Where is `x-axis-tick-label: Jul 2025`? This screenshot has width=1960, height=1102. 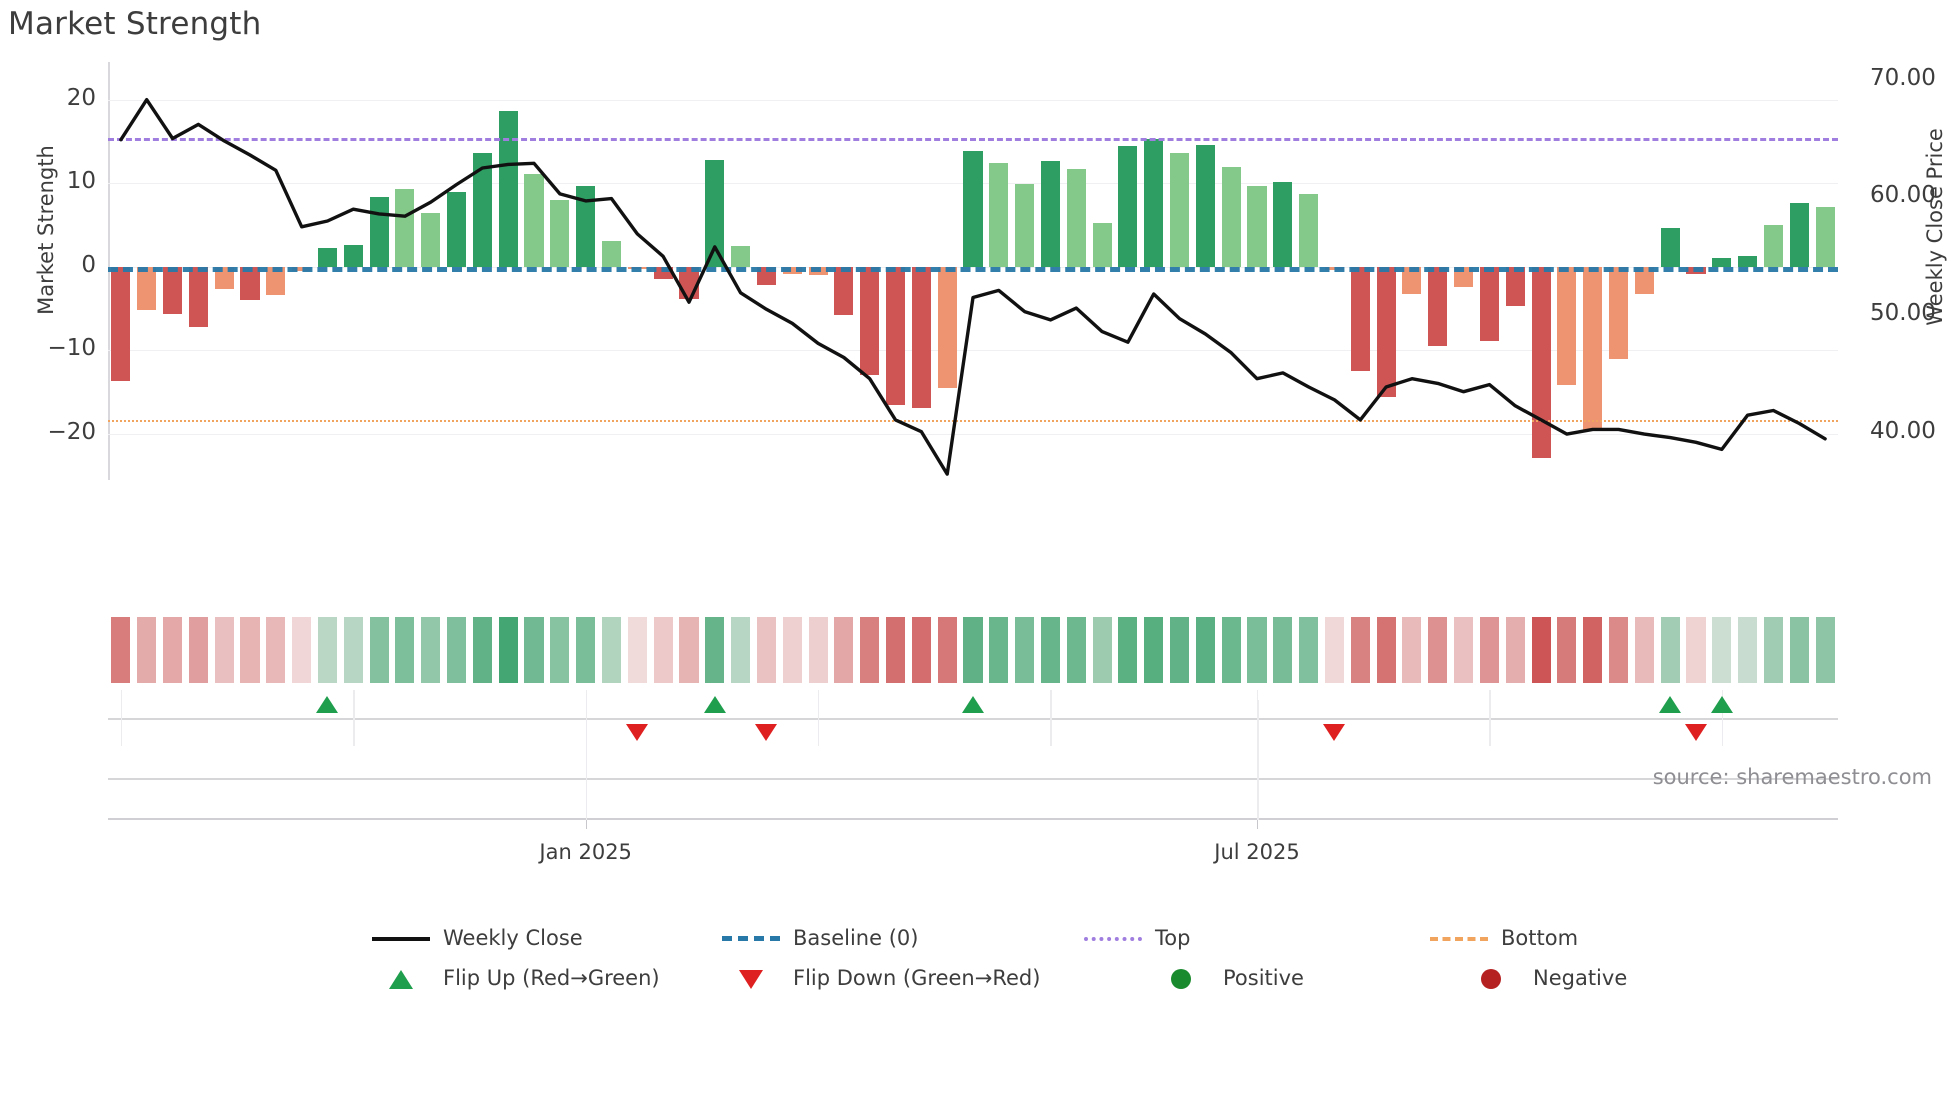
x-axis-tick-label: Jul 2025 is located at coordinates (1257, 852).